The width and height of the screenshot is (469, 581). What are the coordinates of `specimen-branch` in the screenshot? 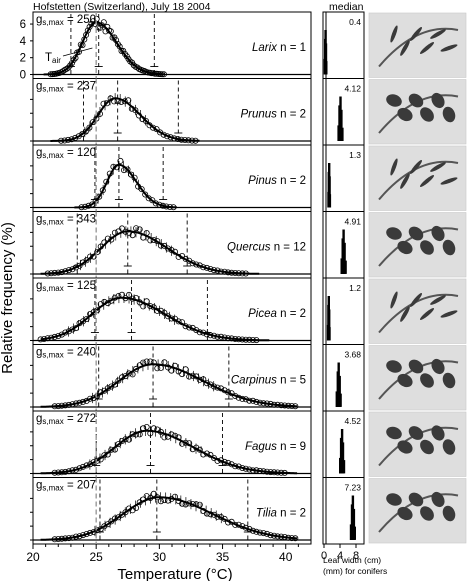 It's located at (418, 313).